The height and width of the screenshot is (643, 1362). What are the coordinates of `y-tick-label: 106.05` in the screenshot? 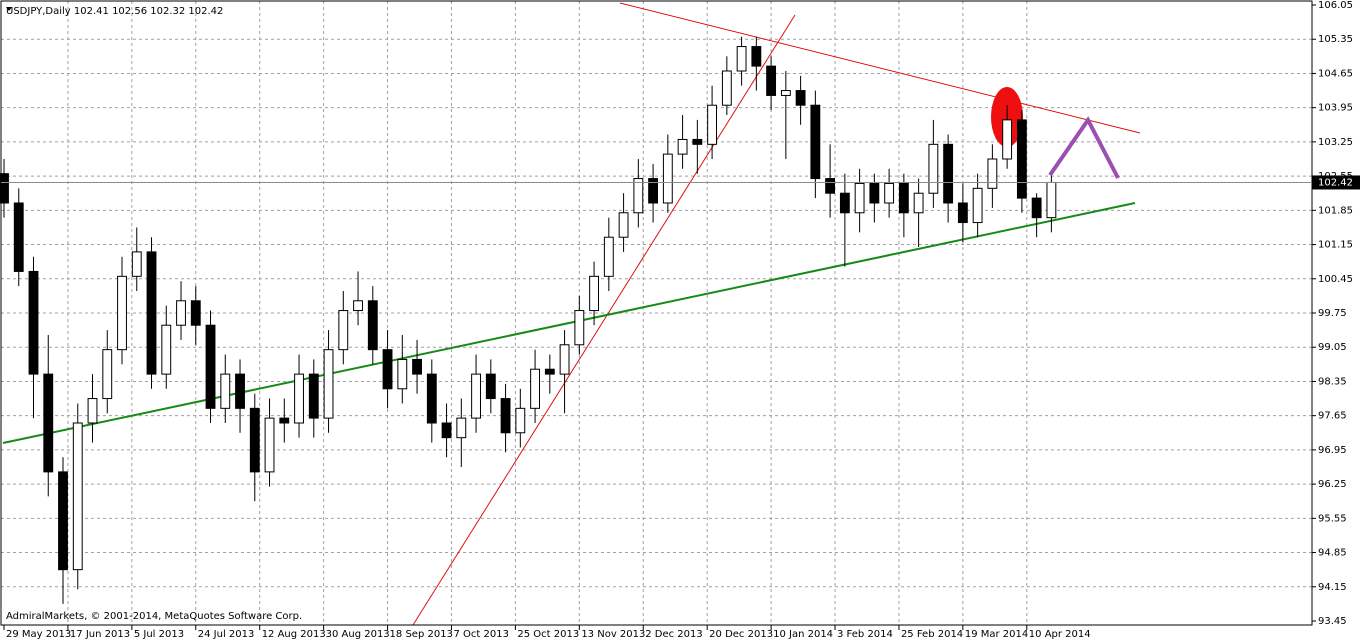 It's located at (1335, 5).